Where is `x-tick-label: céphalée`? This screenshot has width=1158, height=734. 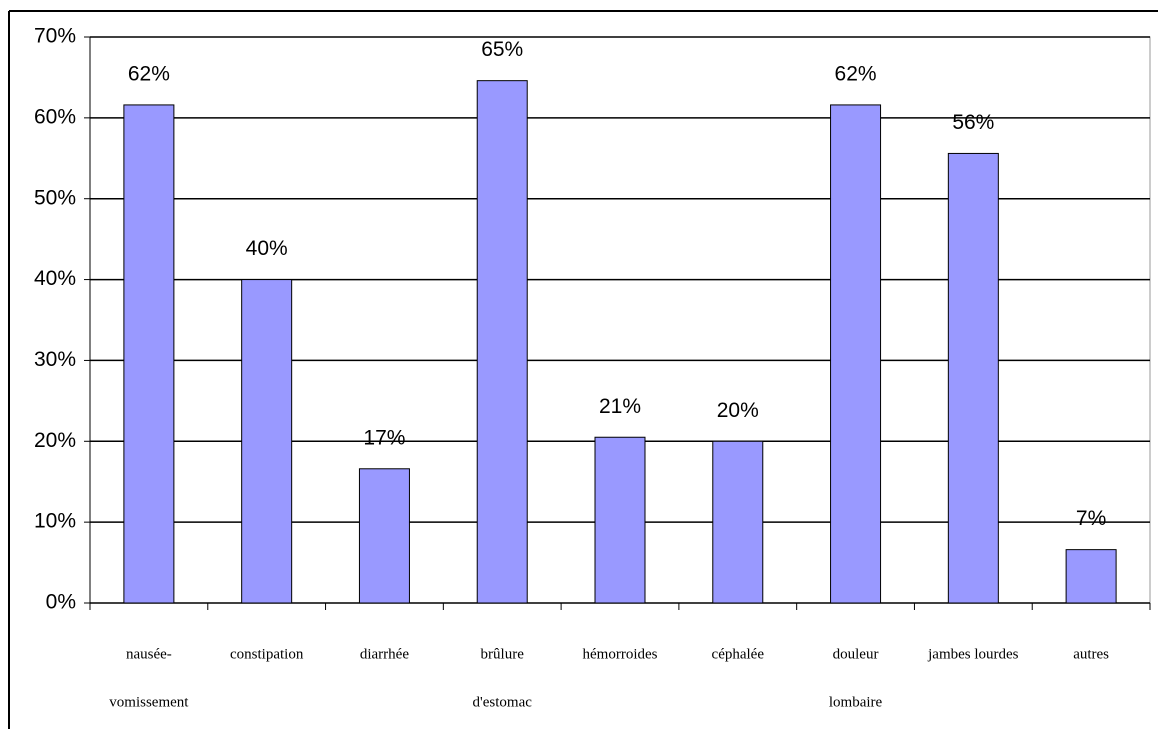
x-tick-label: céphalée is located at coordinates (738, 654).